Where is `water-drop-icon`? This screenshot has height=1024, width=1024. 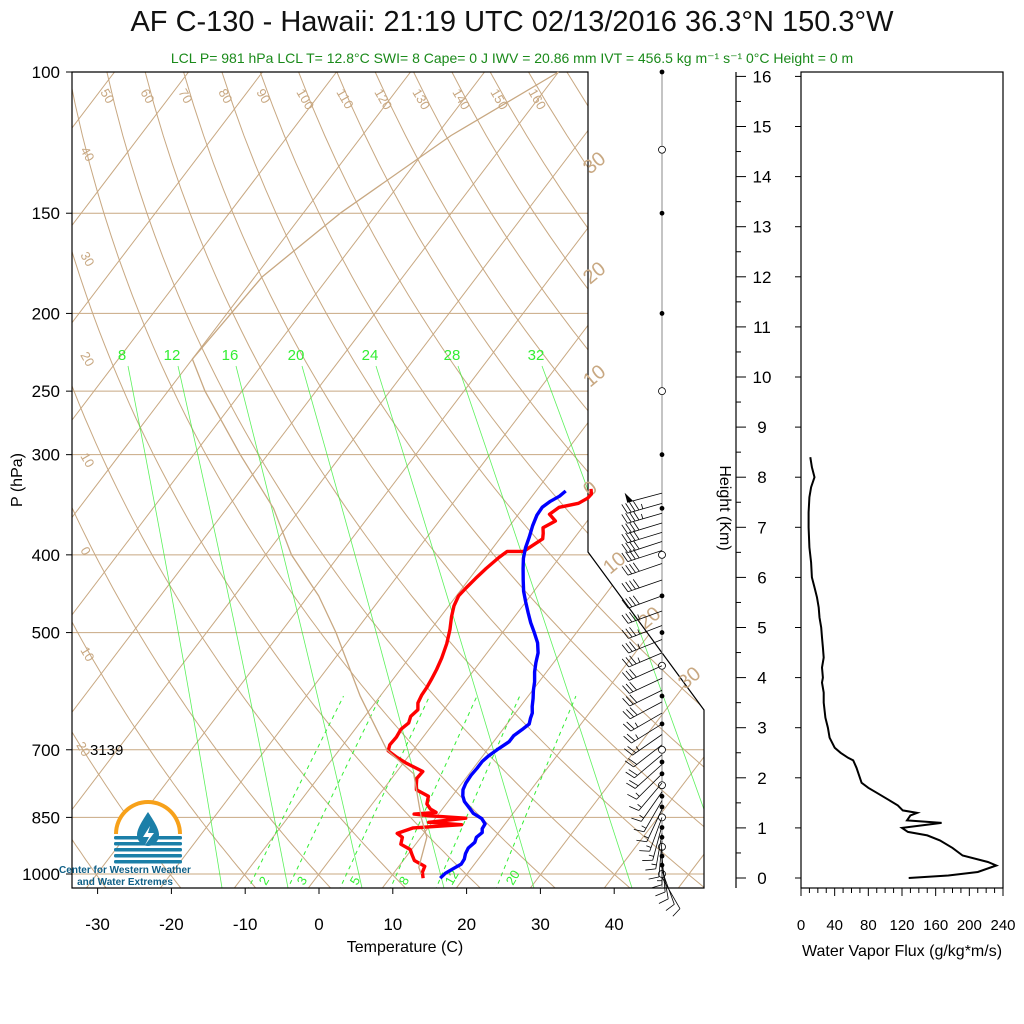 water-drop-icon is located at coordinates (148, 829).